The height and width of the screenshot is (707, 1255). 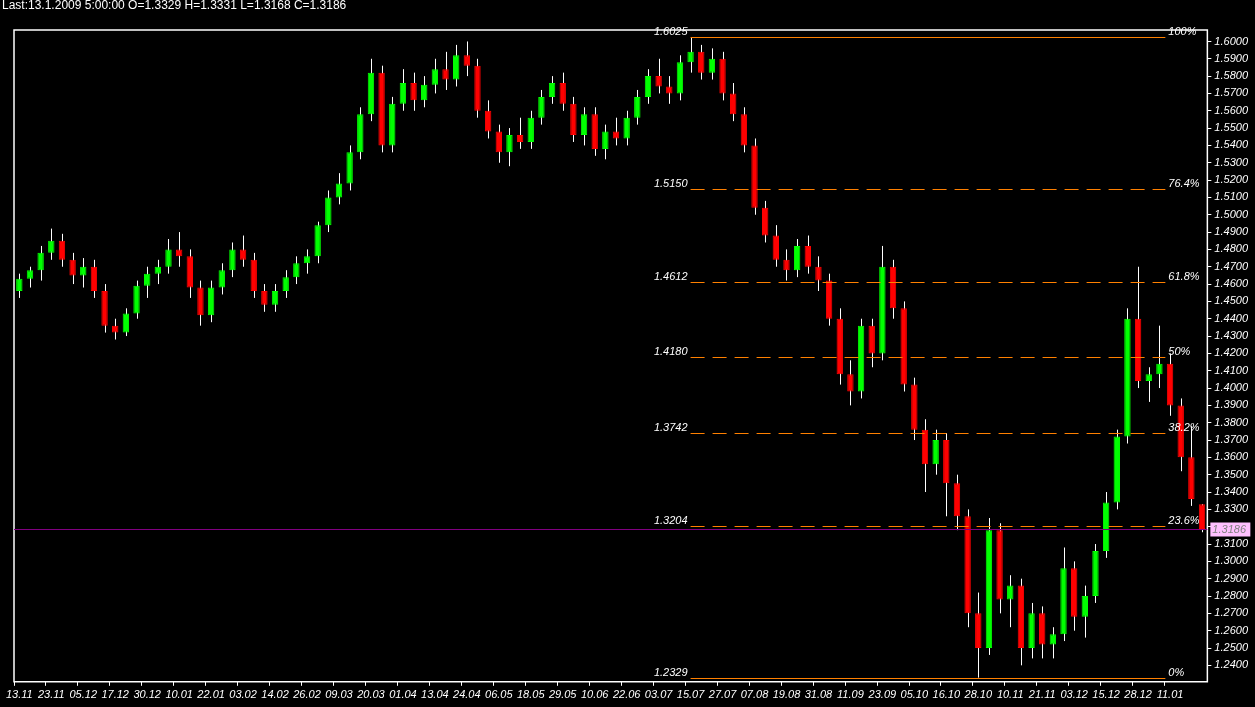 What do you see at coordinates (1231, 560) in the screenshot?
I see `y-tick-label: 1.3000` at bounding box center [1231, 560].